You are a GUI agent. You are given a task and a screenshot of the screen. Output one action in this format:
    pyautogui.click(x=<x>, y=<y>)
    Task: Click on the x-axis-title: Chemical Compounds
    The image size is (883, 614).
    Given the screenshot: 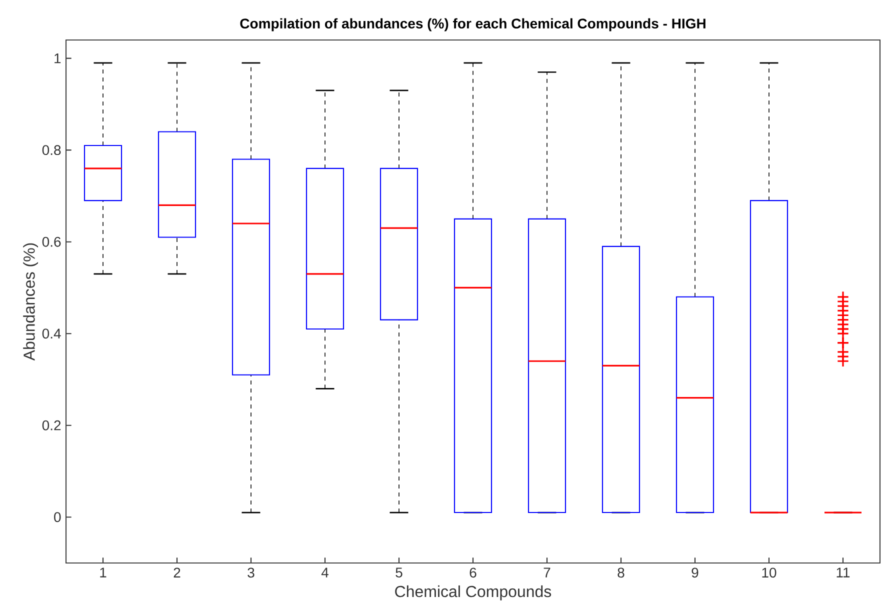 What is the action you would take?
    pyautogui.click(x=473, y=592)
    